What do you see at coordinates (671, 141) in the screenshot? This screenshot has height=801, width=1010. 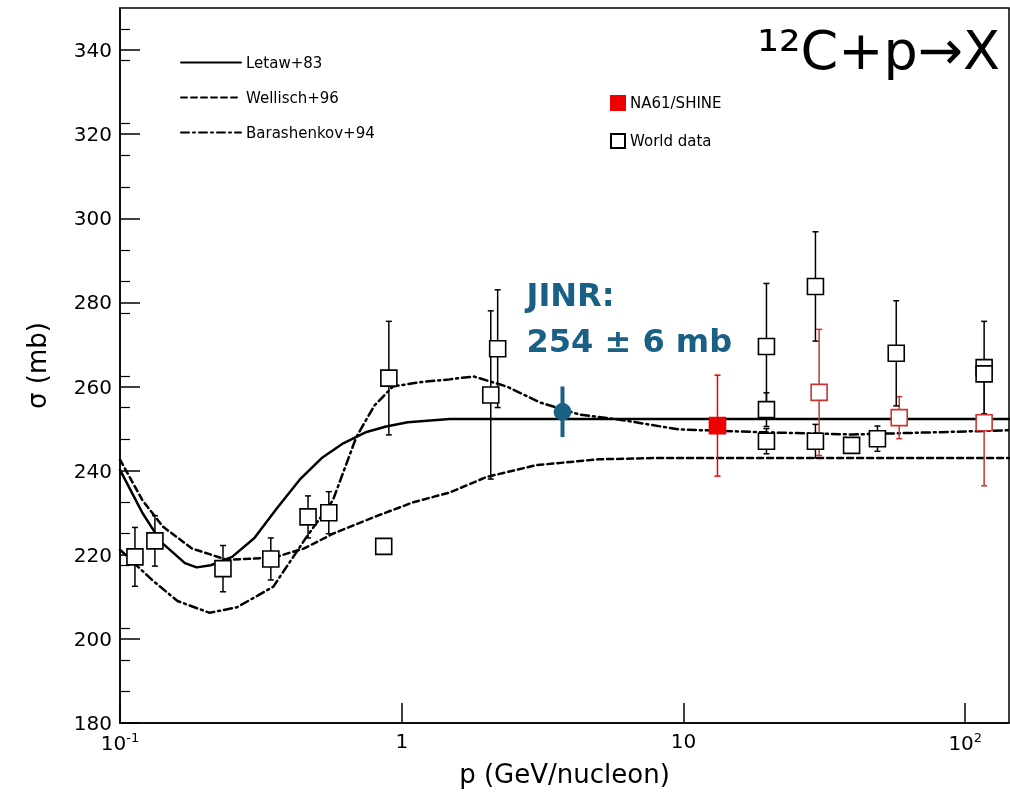 I see `legend-label: World data` at bounding box center [671, 141].